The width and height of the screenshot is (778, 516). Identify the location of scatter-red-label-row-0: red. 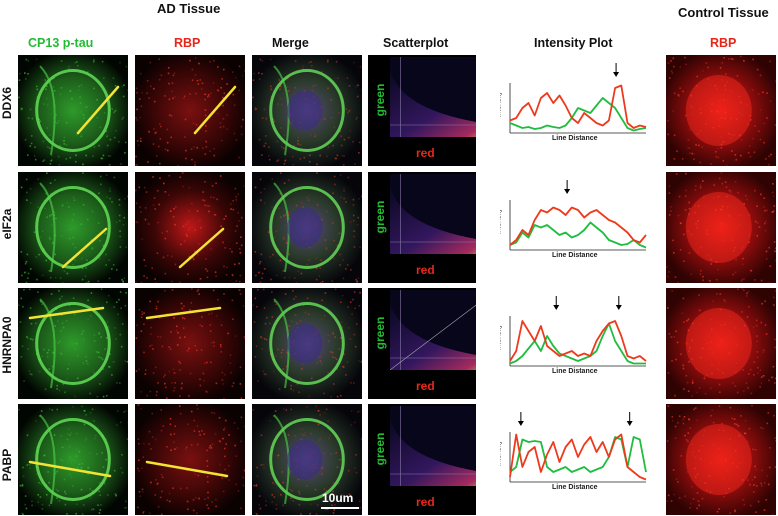
(425, 153).